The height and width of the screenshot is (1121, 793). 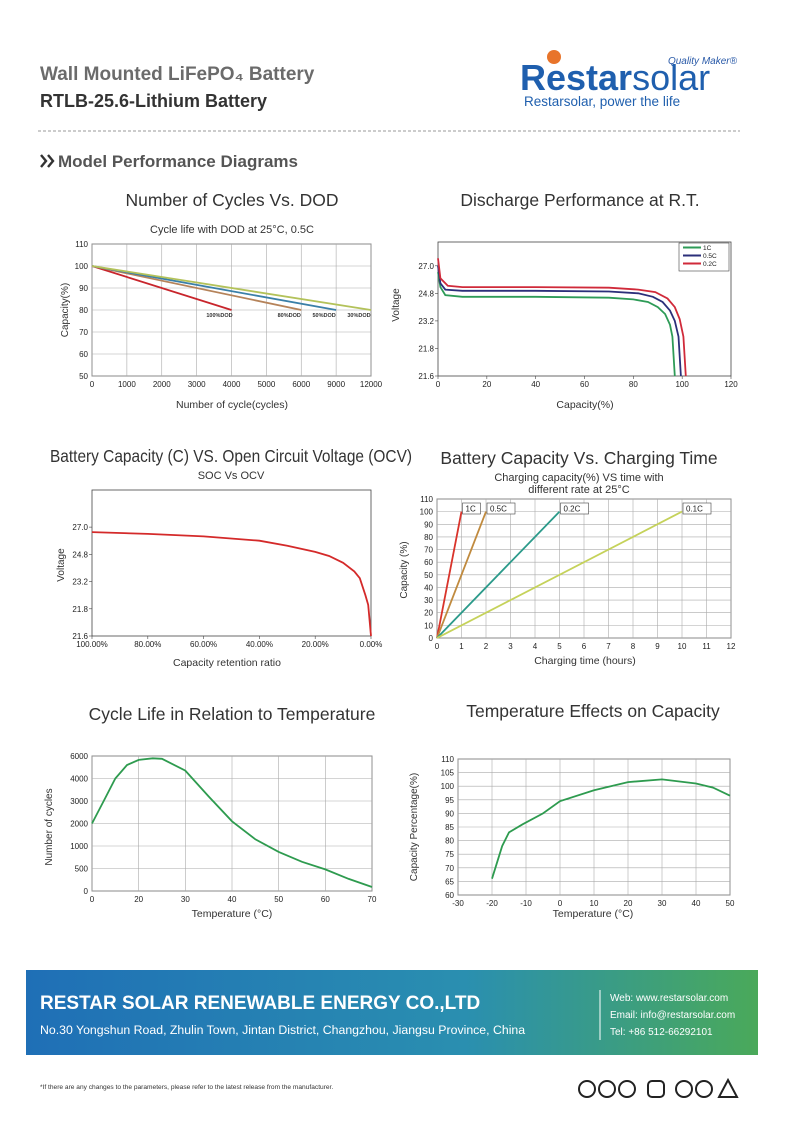 What do you see at coordinates (554, 57) in the screenshot?
I see `logo-sun` at bounding box center [554, 57].